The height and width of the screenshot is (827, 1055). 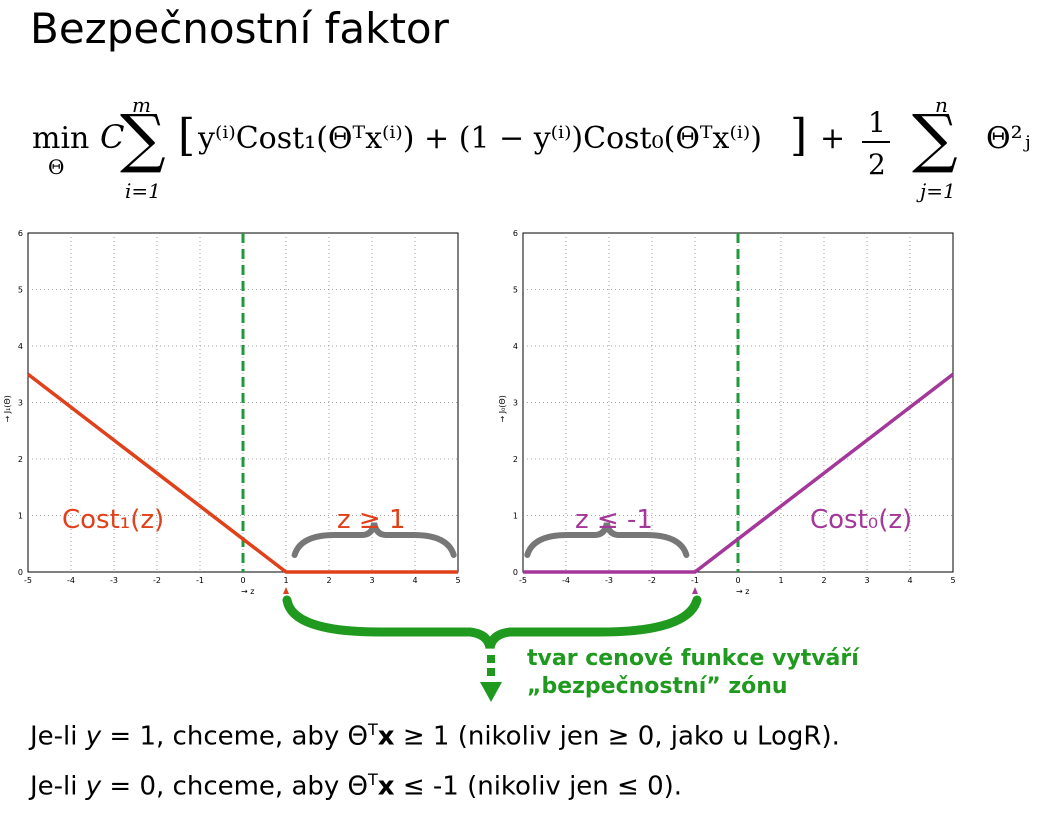 What do you see at coordinates (239, 28) in the screenshot?
I see `slide-title: Bezpečnostní faktor` at bounding box center [239, 28].